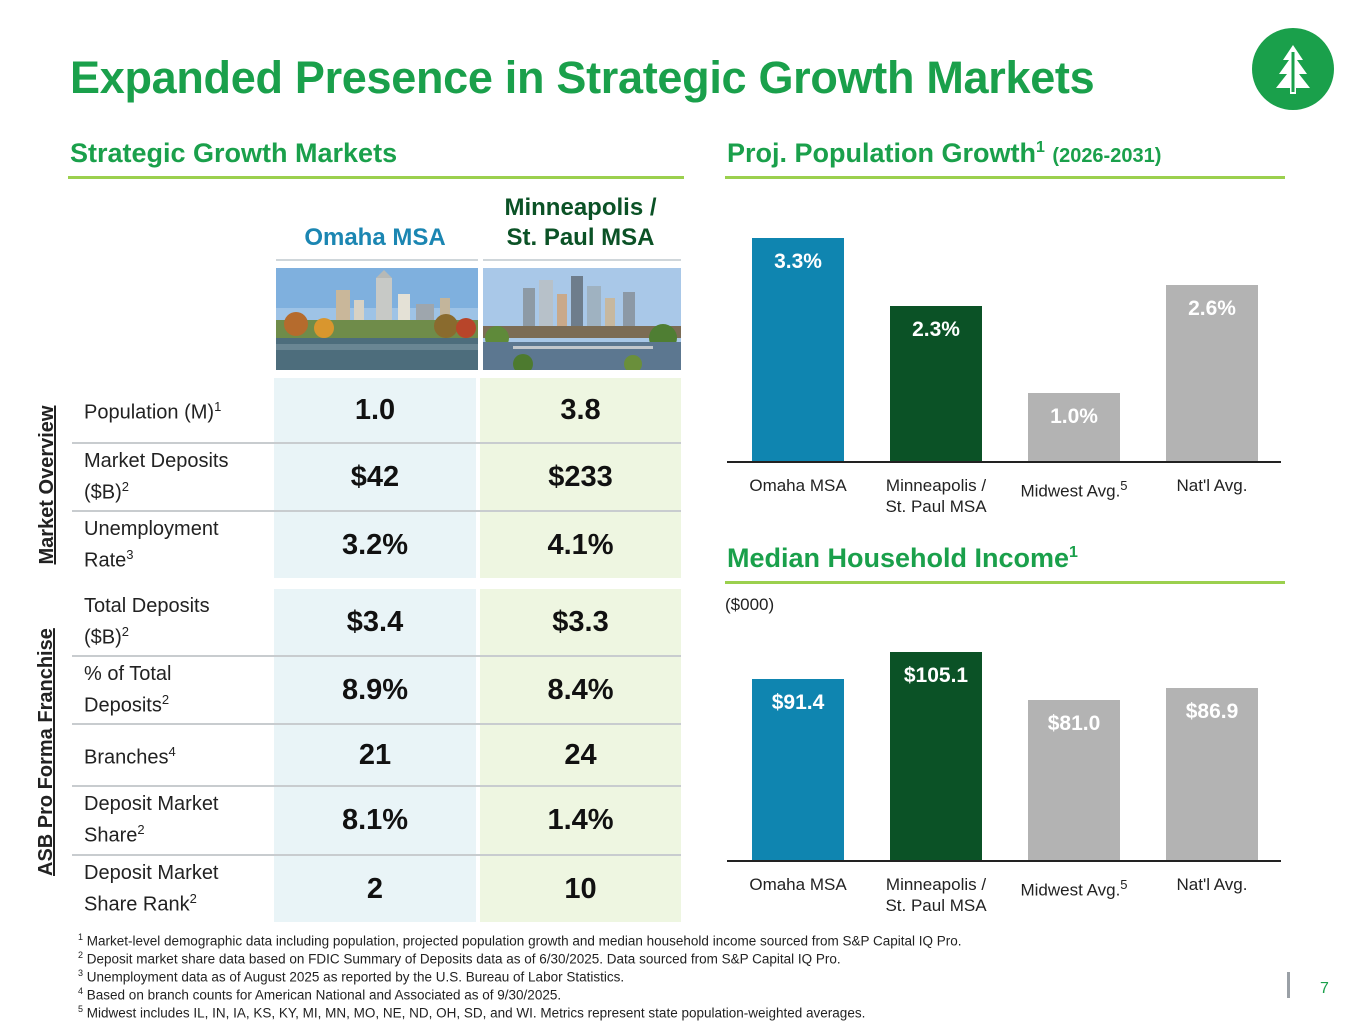 The height and width of the screenshot is (1024, 1365). Describe the element at coordinates (375, 690) in the screenshot. I see `table-cell: 8.9%` at that location.